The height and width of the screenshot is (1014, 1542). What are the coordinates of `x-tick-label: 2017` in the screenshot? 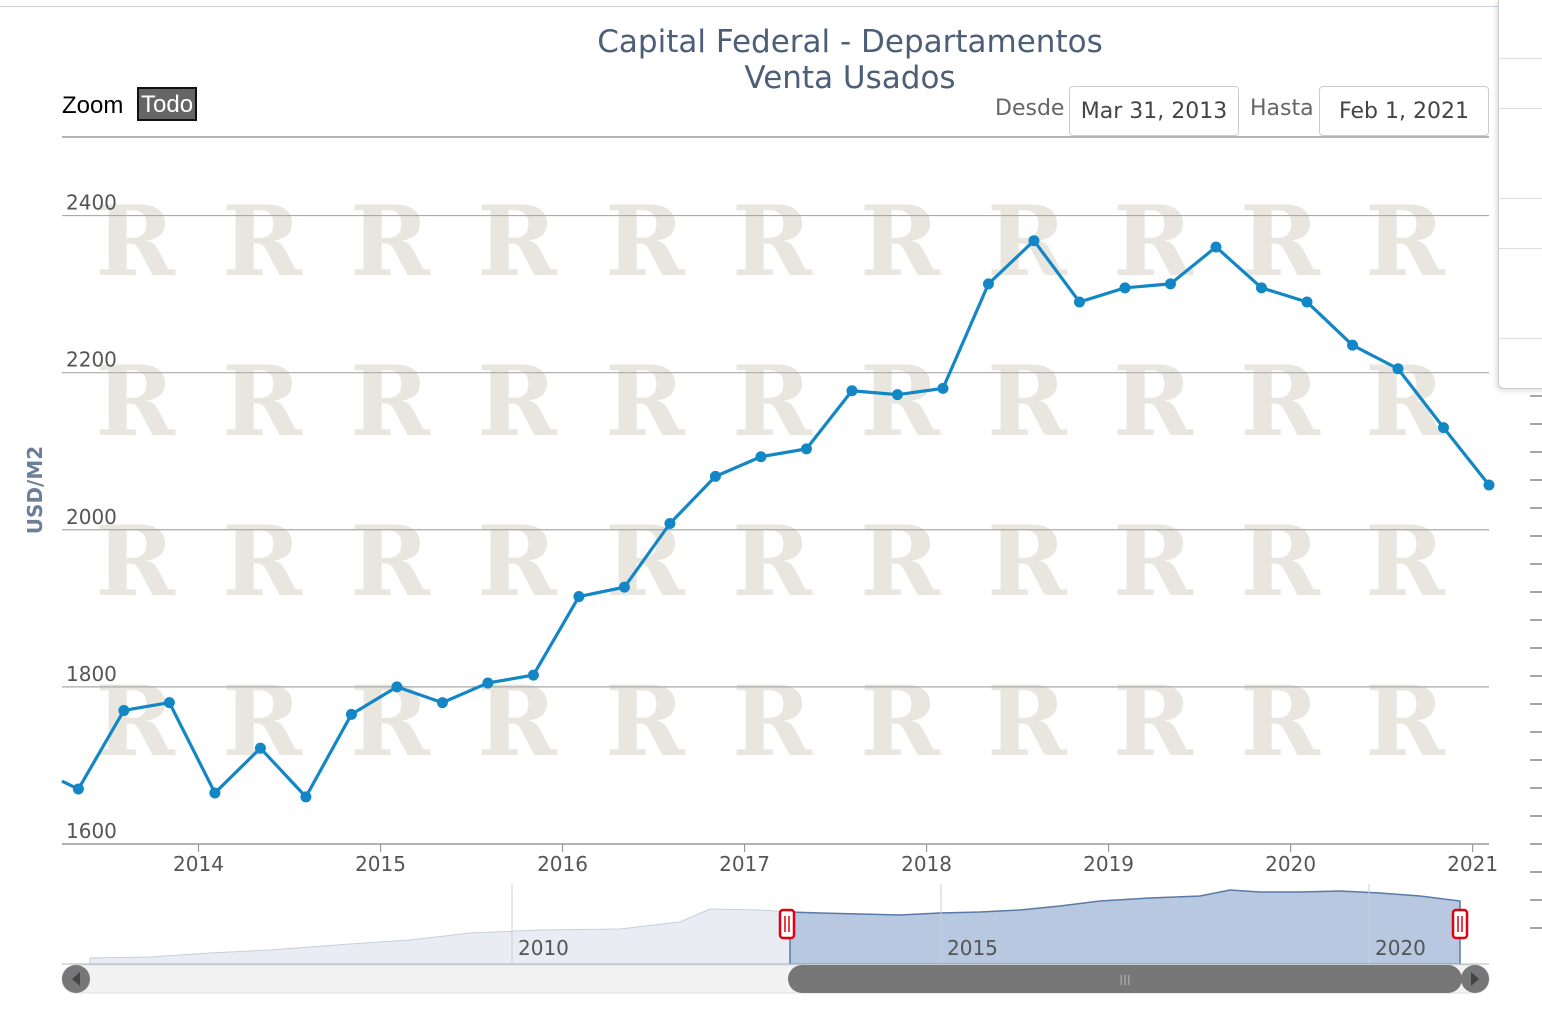 It's located at (744, 864).